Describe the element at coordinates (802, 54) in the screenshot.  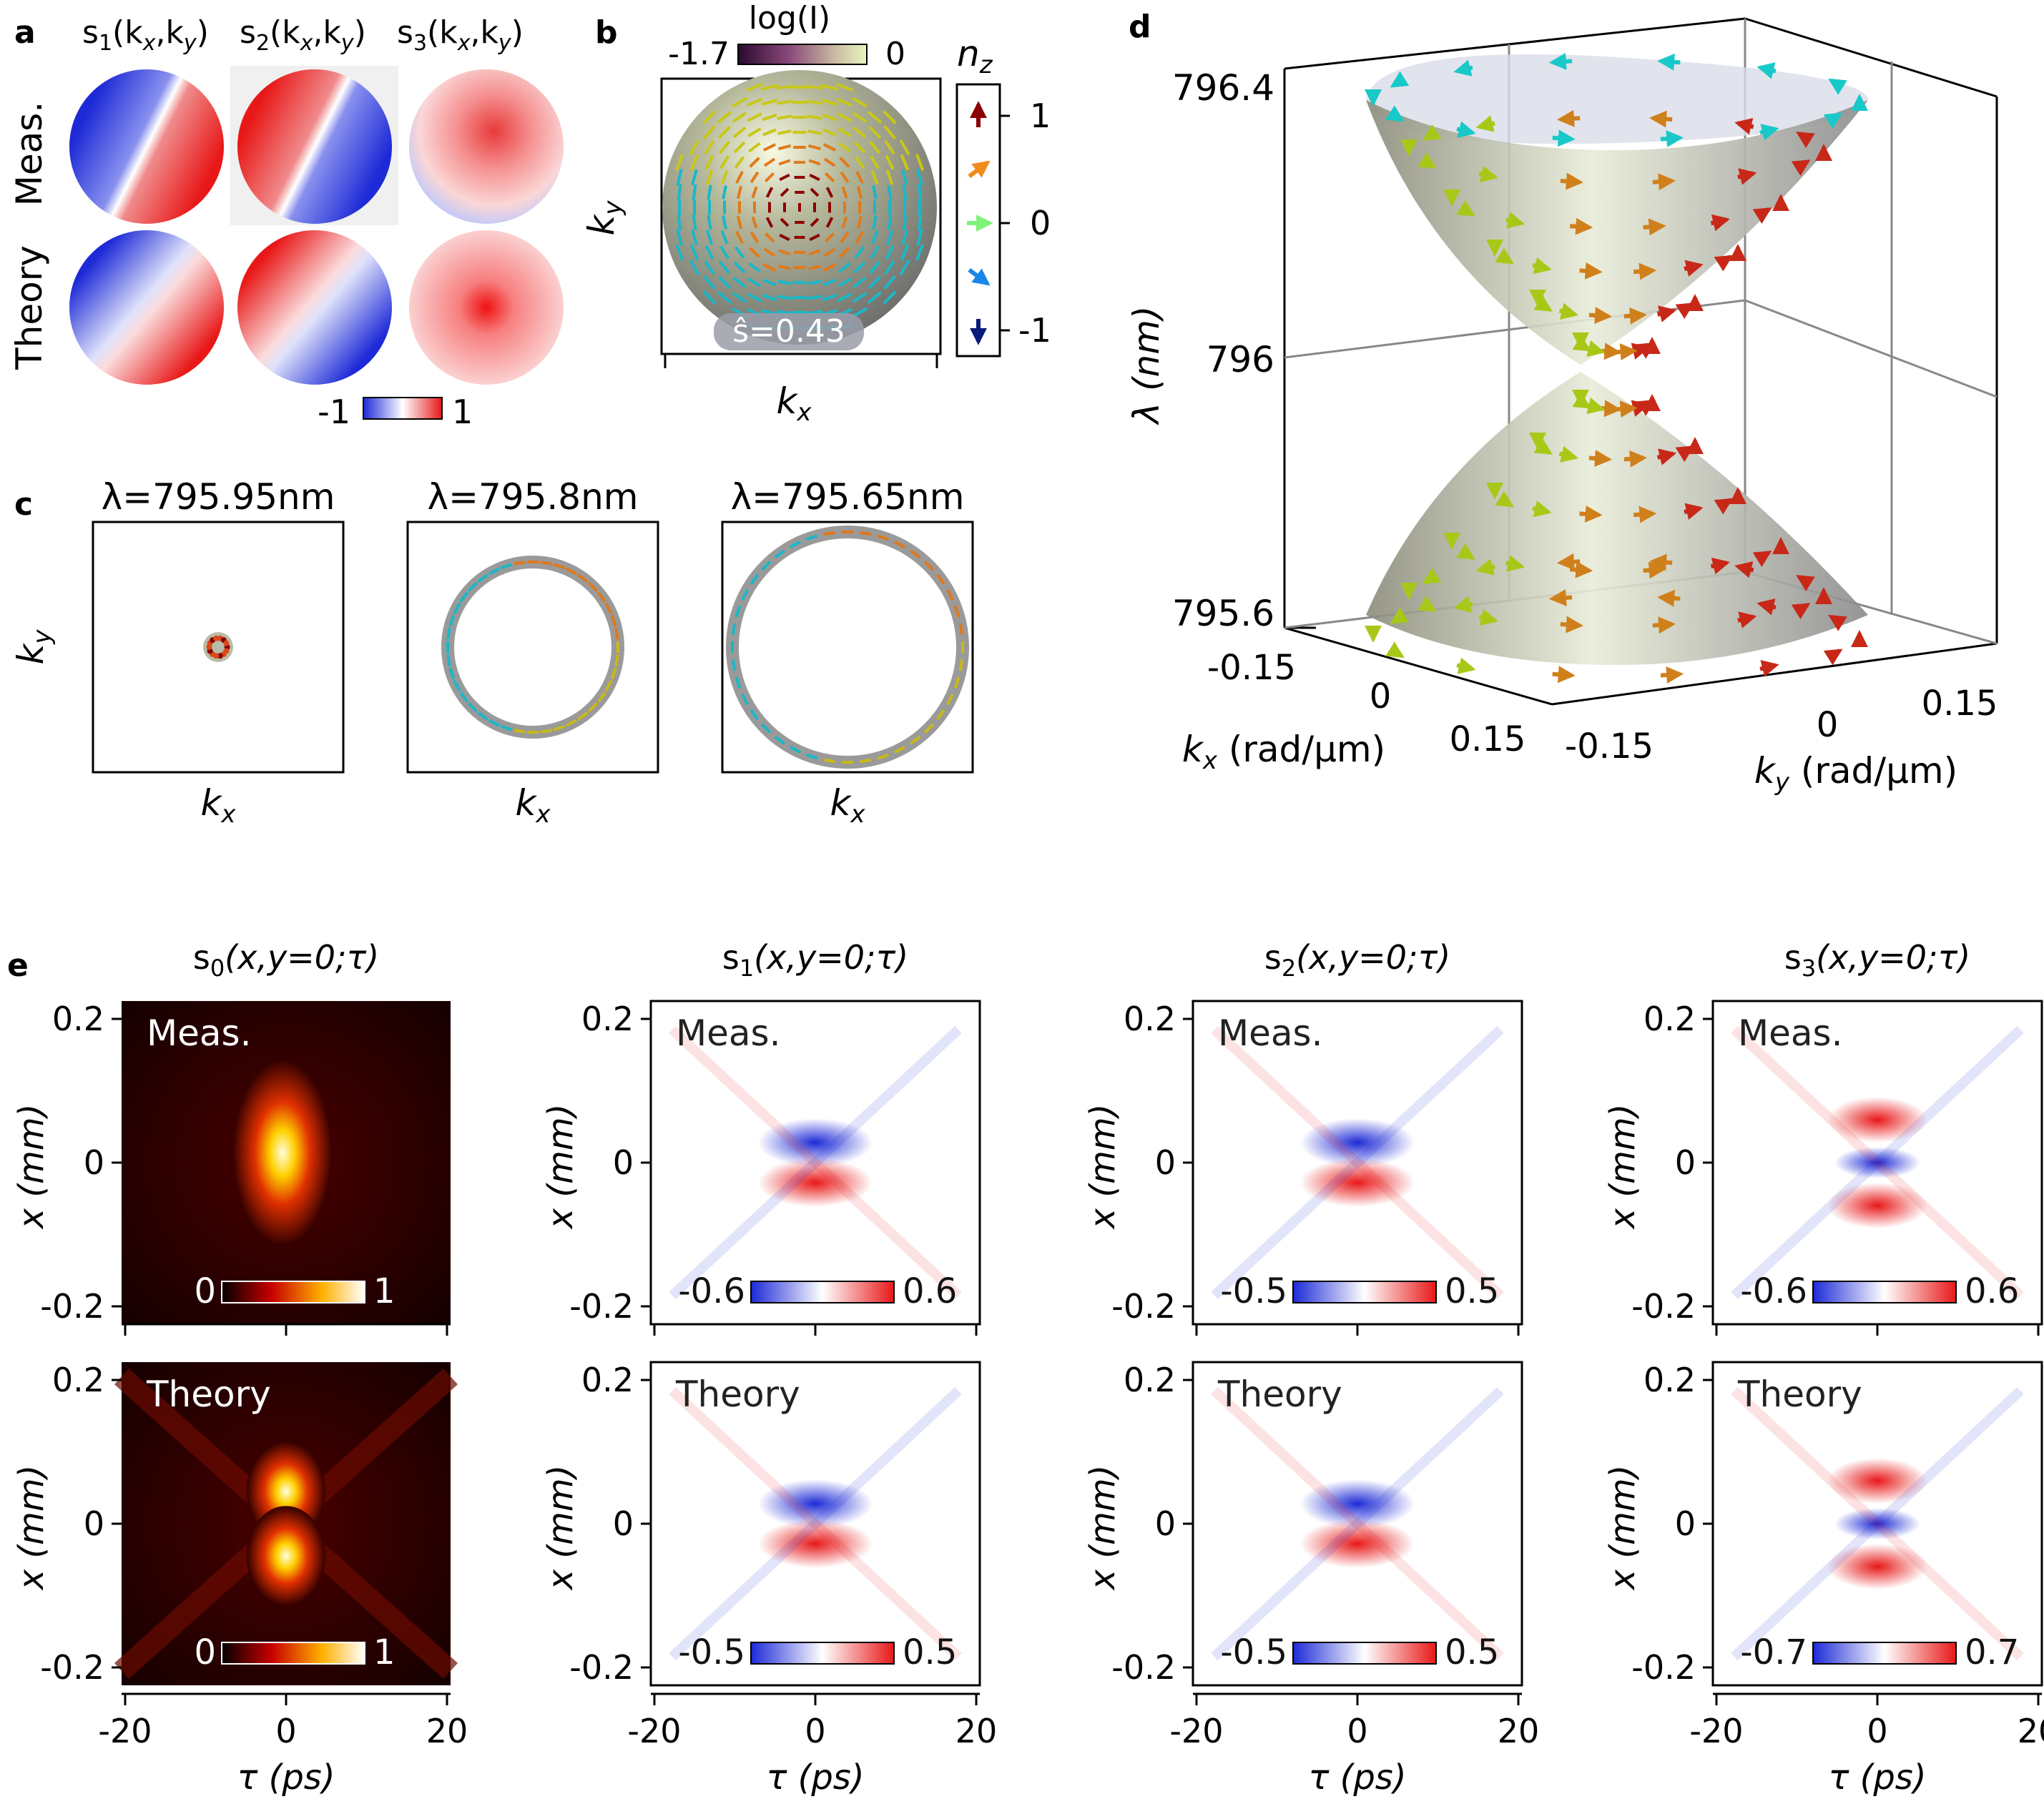
I see `panel-b-colorbar` at that location.